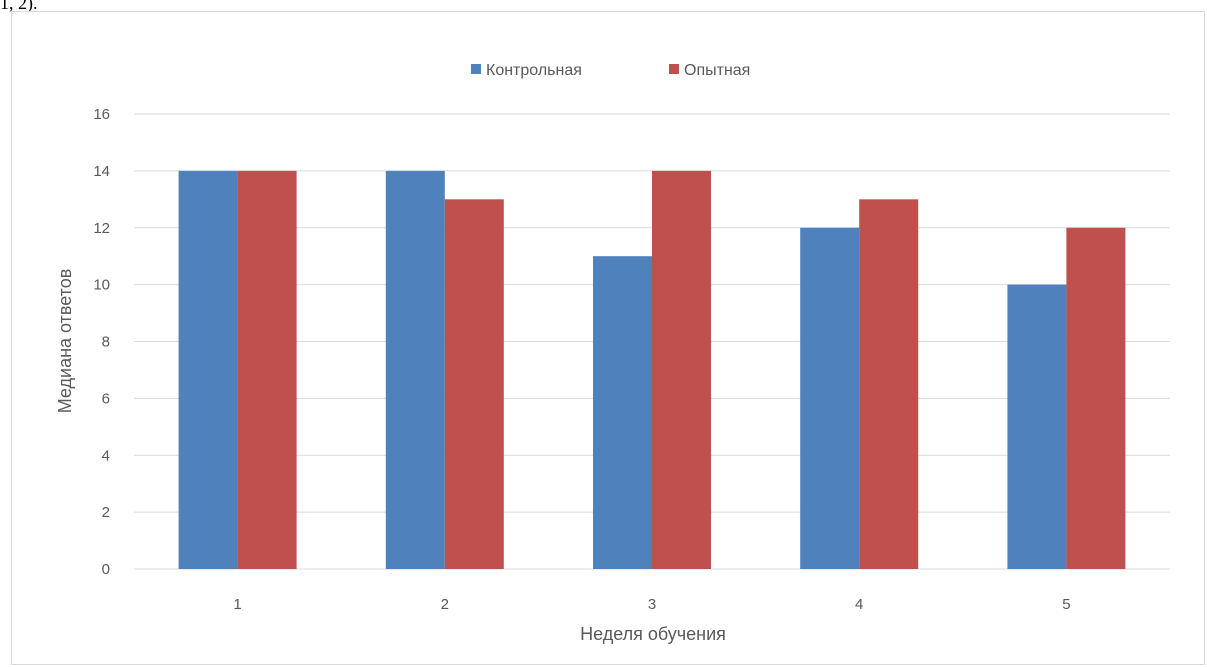 The width and height of the screenshot is (1207, 667). I want to click on y-tick-label: 16, so click(101, 114).